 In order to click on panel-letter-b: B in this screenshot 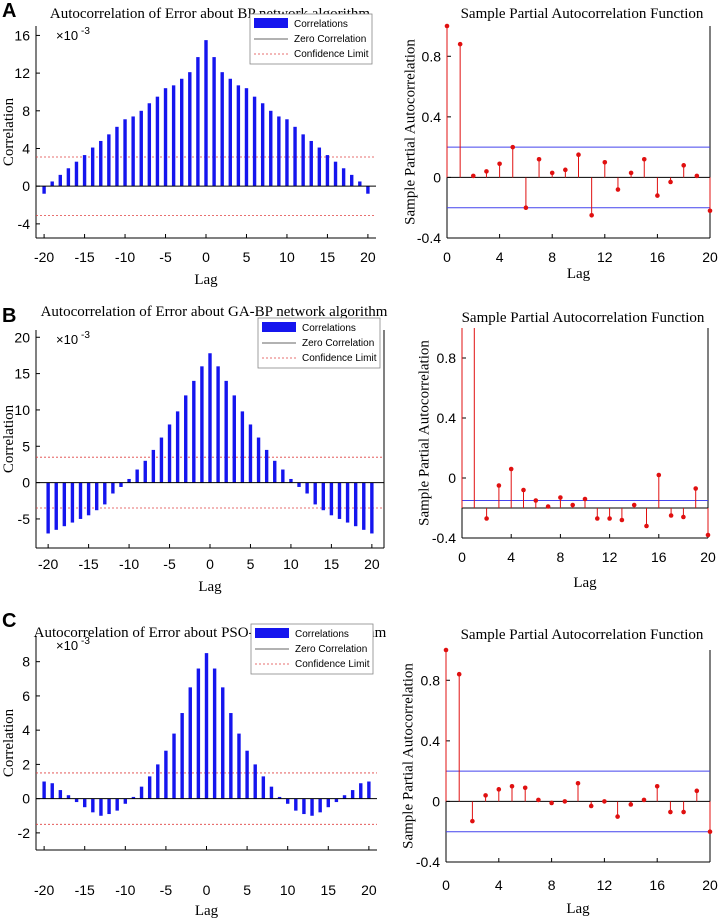, I will do `click(9, 316)`.